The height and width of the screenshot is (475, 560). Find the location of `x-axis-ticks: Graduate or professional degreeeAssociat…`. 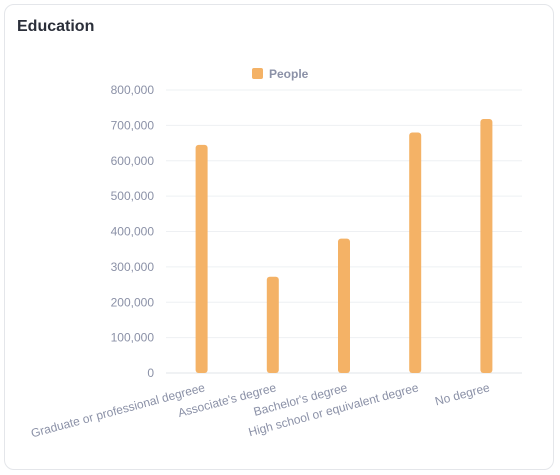

x-axis-ticks: Graduate or professional degreeeAssociat… is located at coordinates (260, 410).